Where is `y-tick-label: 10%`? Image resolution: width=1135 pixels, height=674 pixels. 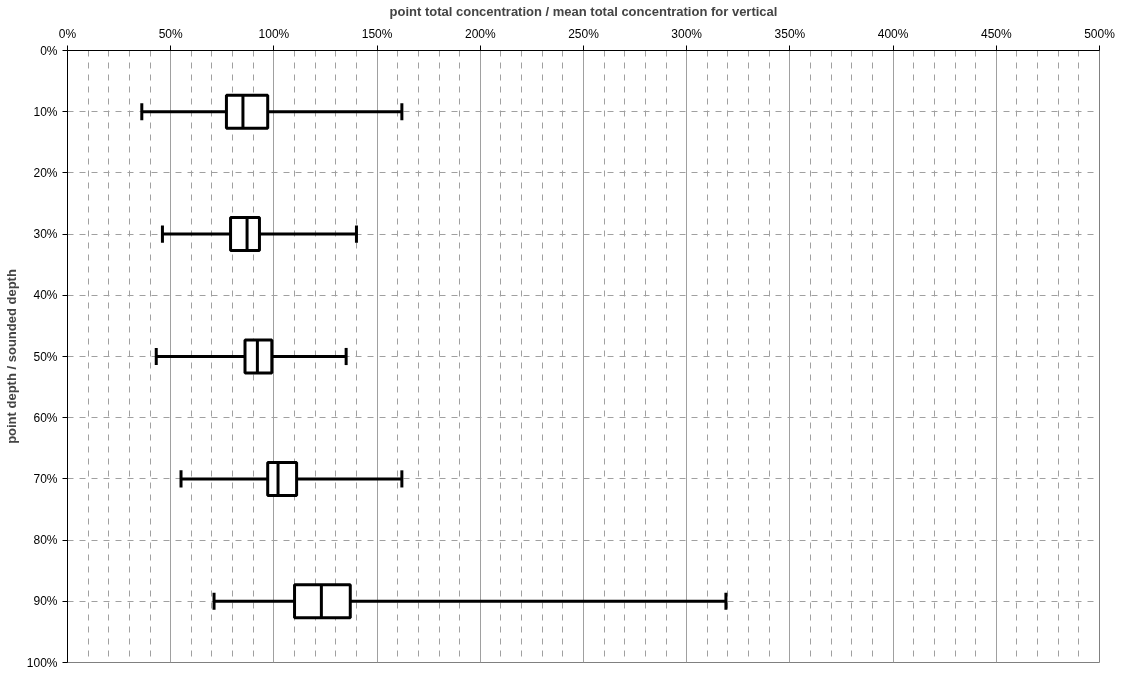
y-tick-label: 10% is located at coordinates (45, 111).